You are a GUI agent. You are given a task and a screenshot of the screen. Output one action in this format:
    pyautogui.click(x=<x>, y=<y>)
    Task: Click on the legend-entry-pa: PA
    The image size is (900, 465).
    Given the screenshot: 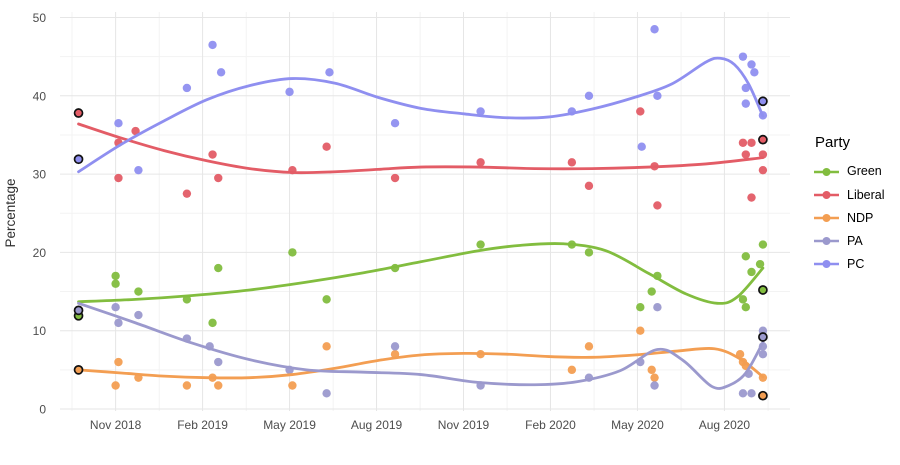 What is the action you would take?
    pyautogui.click(x=856, y=241)
    